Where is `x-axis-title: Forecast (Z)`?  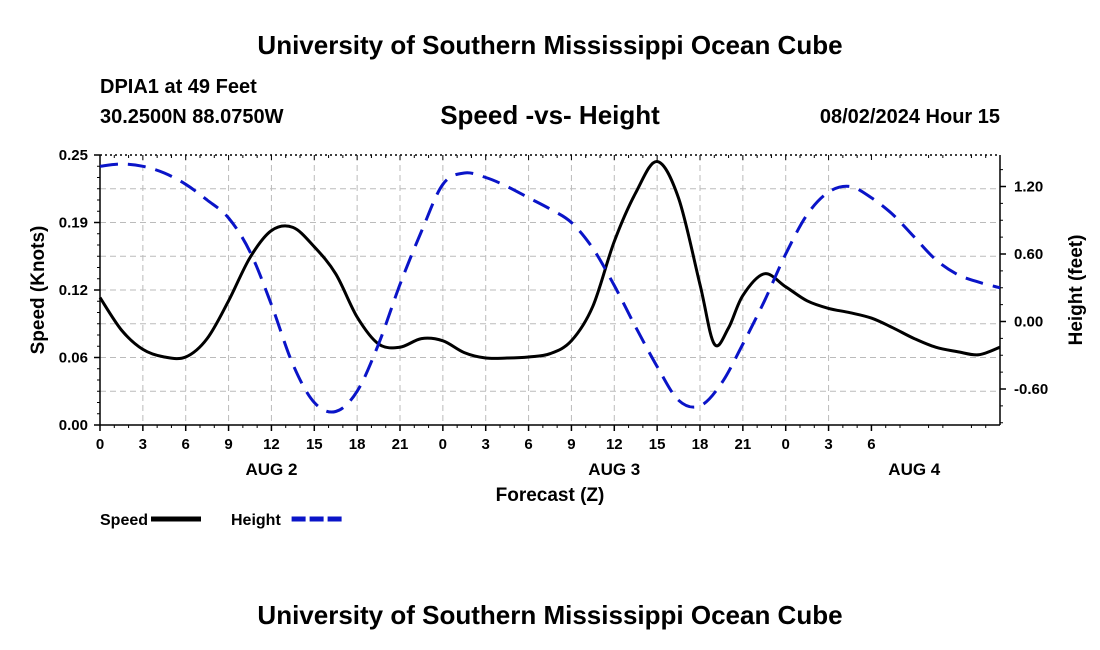 x-axis-title: Forecast (Z) is located at coordinates (550, 495).